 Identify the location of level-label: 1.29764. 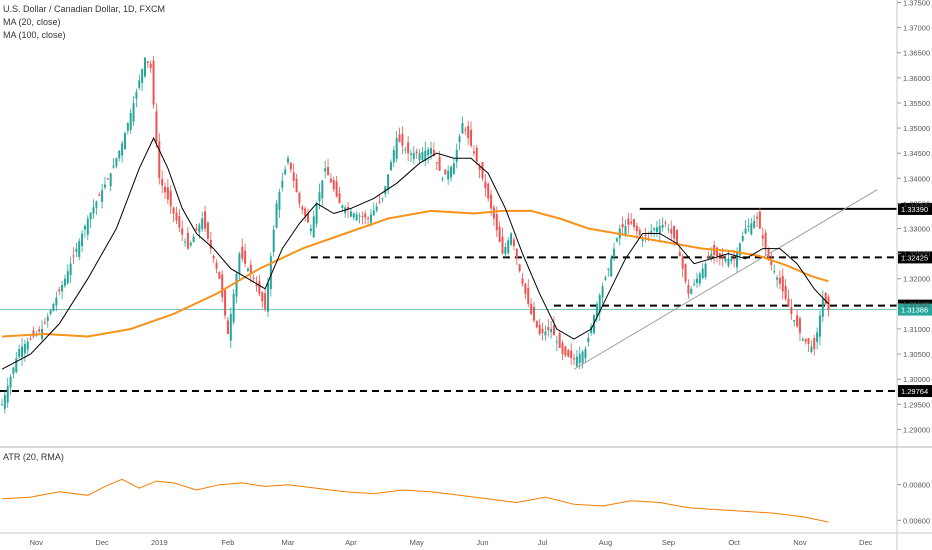
(914, 391).